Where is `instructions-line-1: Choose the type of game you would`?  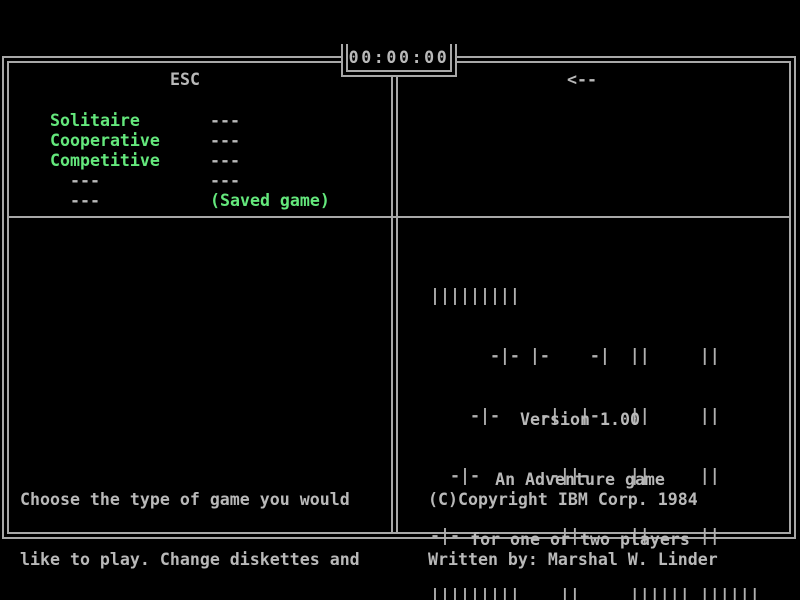
instructions-line-1: Choose the type of game you would is located at coordinates (185, 499).